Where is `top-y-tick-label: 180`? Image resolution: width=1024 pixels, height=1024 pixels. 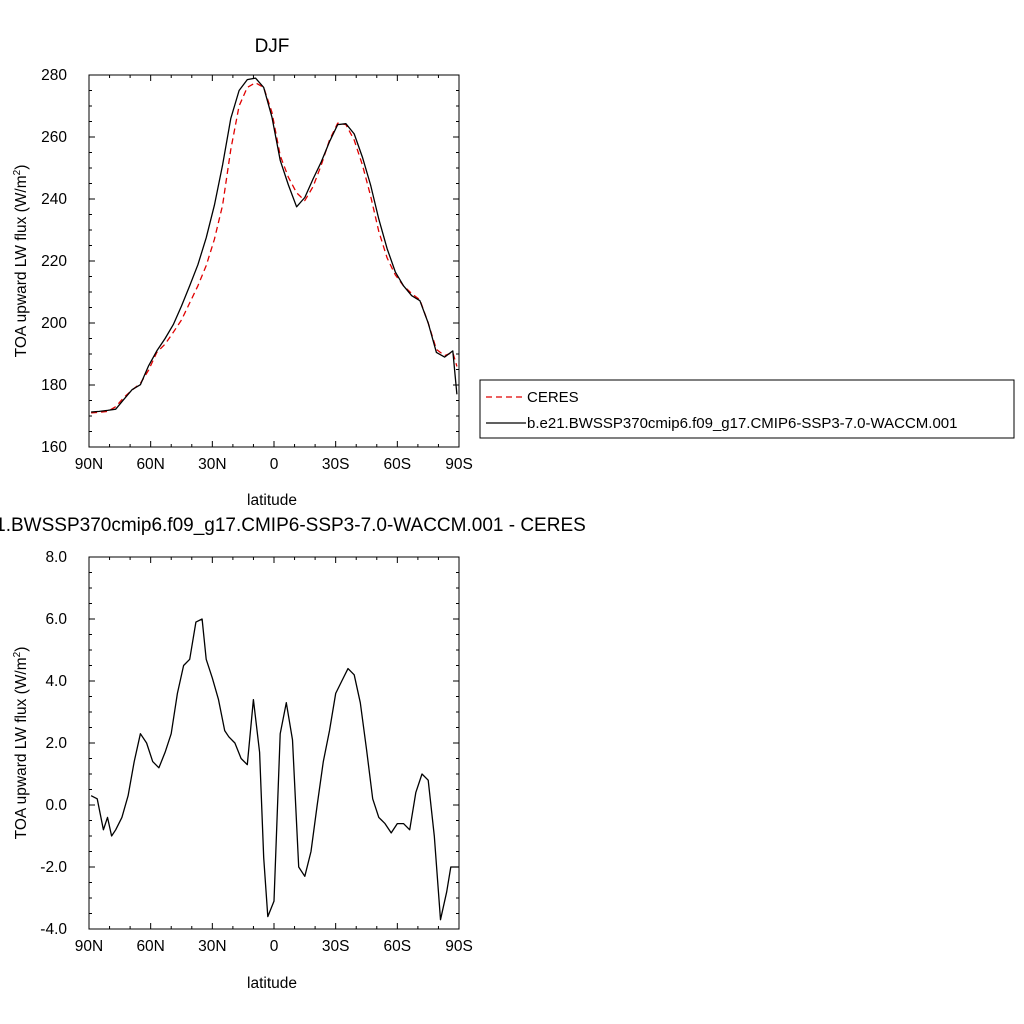
top-y-tick-label: 180 is located at coordinates (54, 385).